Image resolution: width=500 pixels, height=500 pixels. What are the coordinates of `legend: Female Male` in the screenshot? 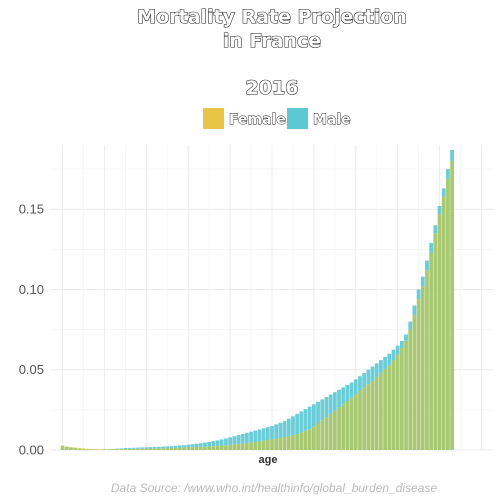 It's located at (277, 118).